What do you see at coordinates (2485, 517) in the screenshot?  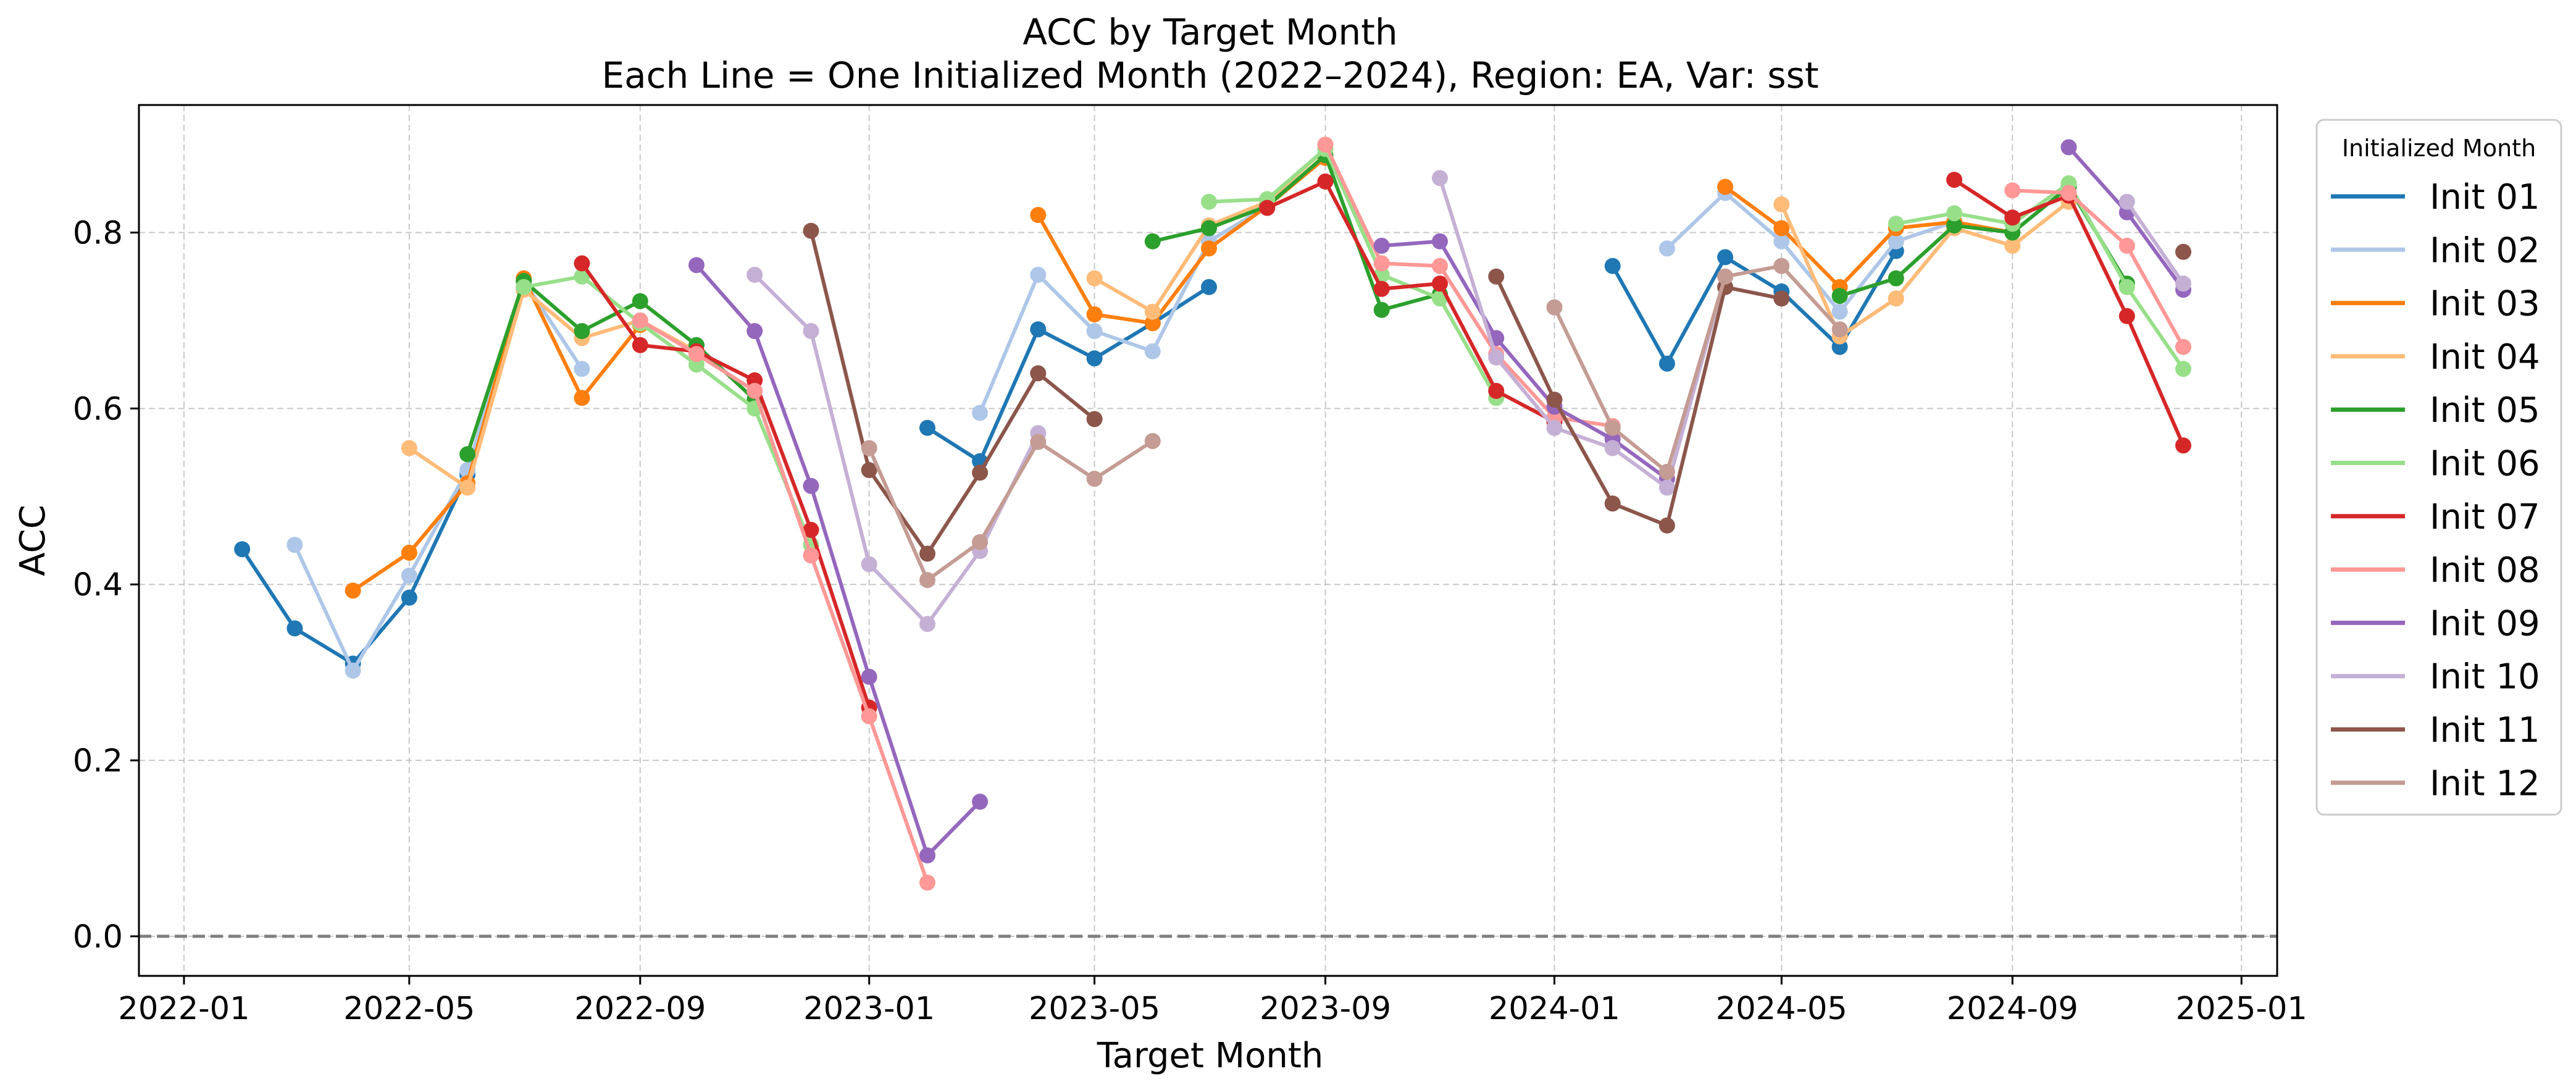 I see `legend-label: Init 07` at bounding box center [2485, 517].